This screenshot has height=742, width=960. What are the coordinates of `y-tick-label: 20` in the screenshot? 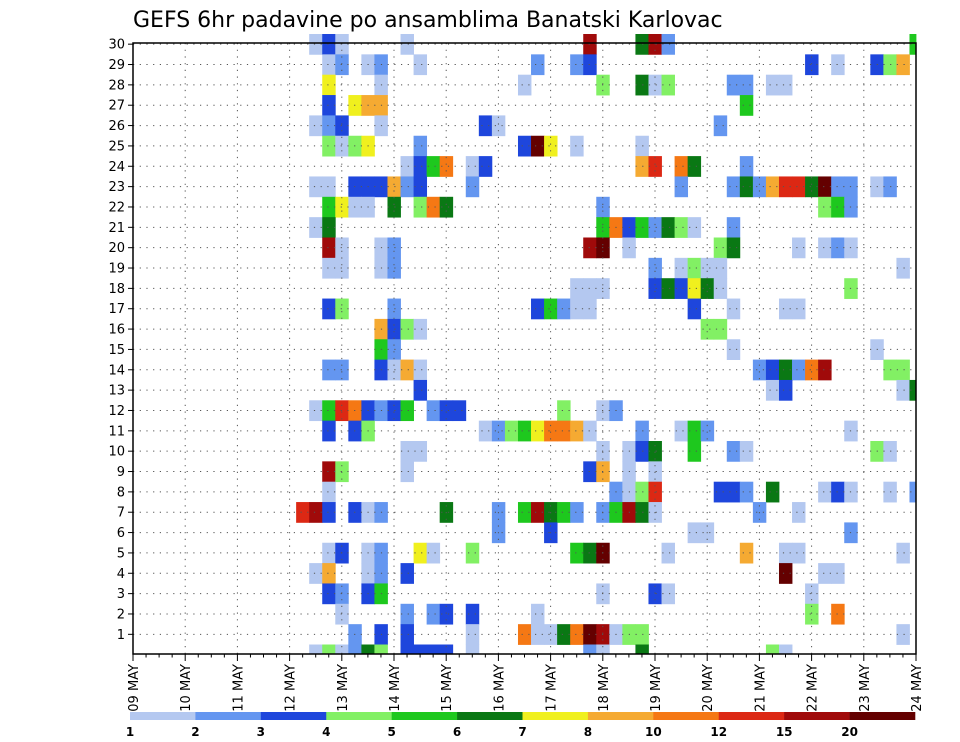 It's located at (116, 248).